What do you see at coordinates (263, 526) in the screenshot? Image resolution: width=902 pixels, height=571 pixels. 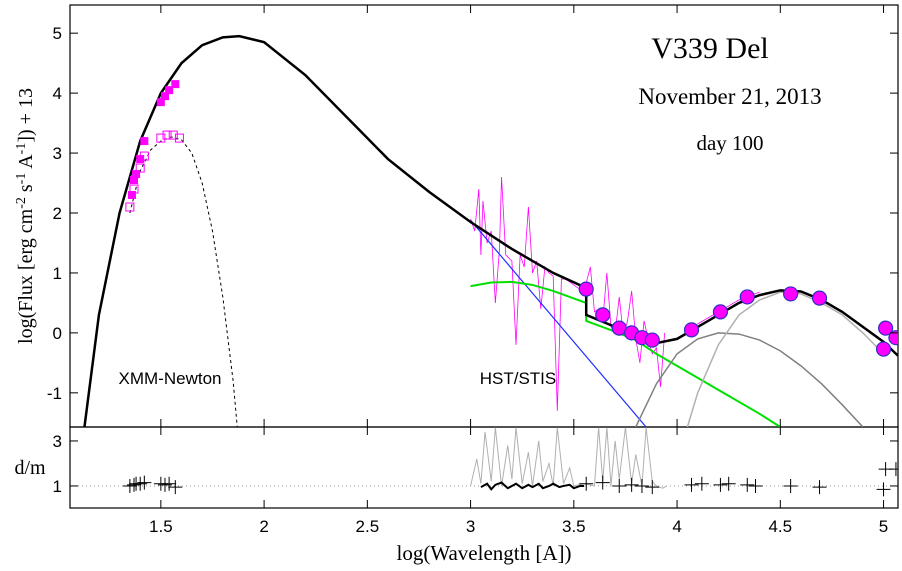 I see `x-tick-label: 2` at bounding box center [263, 526].